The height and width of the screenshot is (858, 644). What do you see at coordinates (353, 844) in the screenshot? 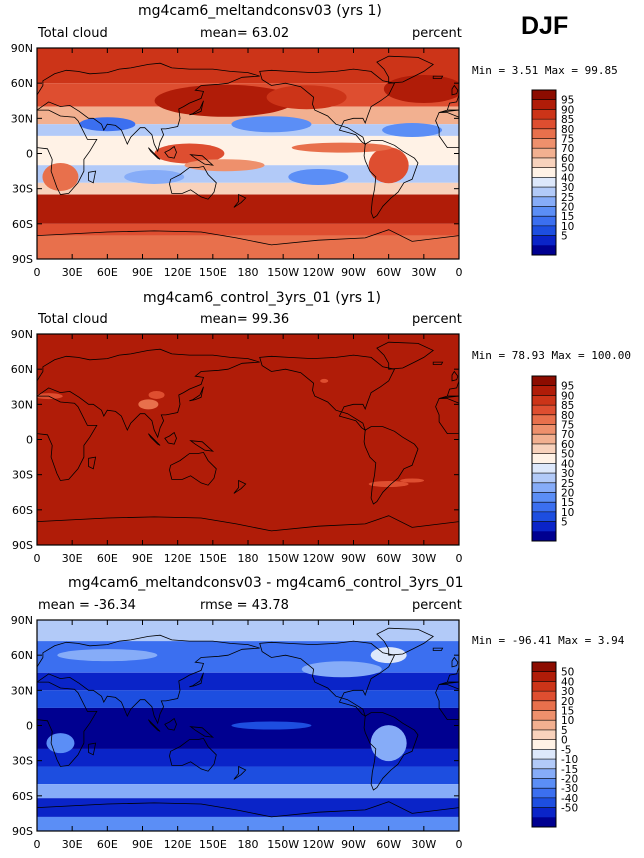
I see `x-tick-label: 90W` at bounding box center [353, 844].